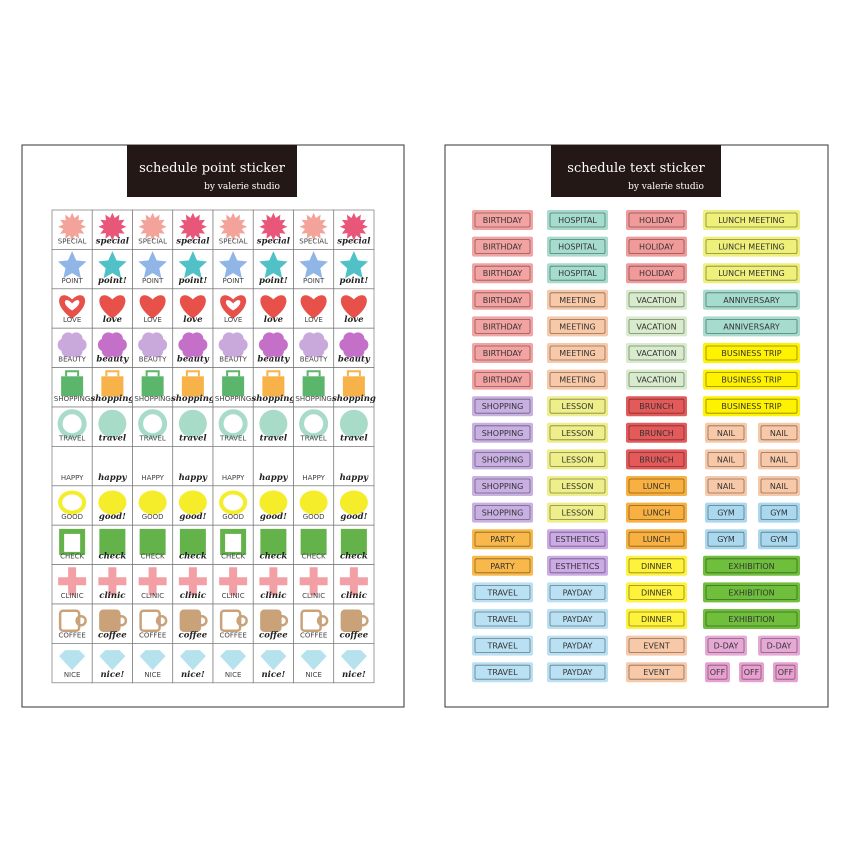 This screenshot has width=850, height=850. What do you see at coordinates (72, 675) in the screenshot?
I see `caps-label: NICE` at bounding box center [72, 675].